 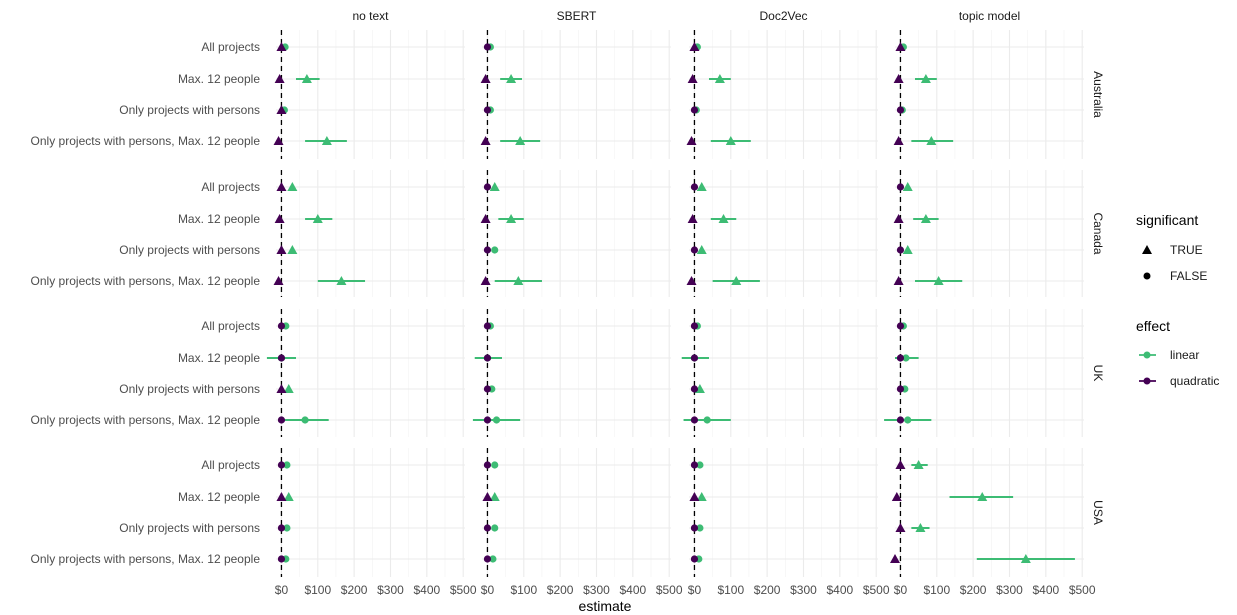 What do you see at coordinates (839, 590) in the screenshot?
I see `x-tick-label: $400` at bounding box center [839, 590].